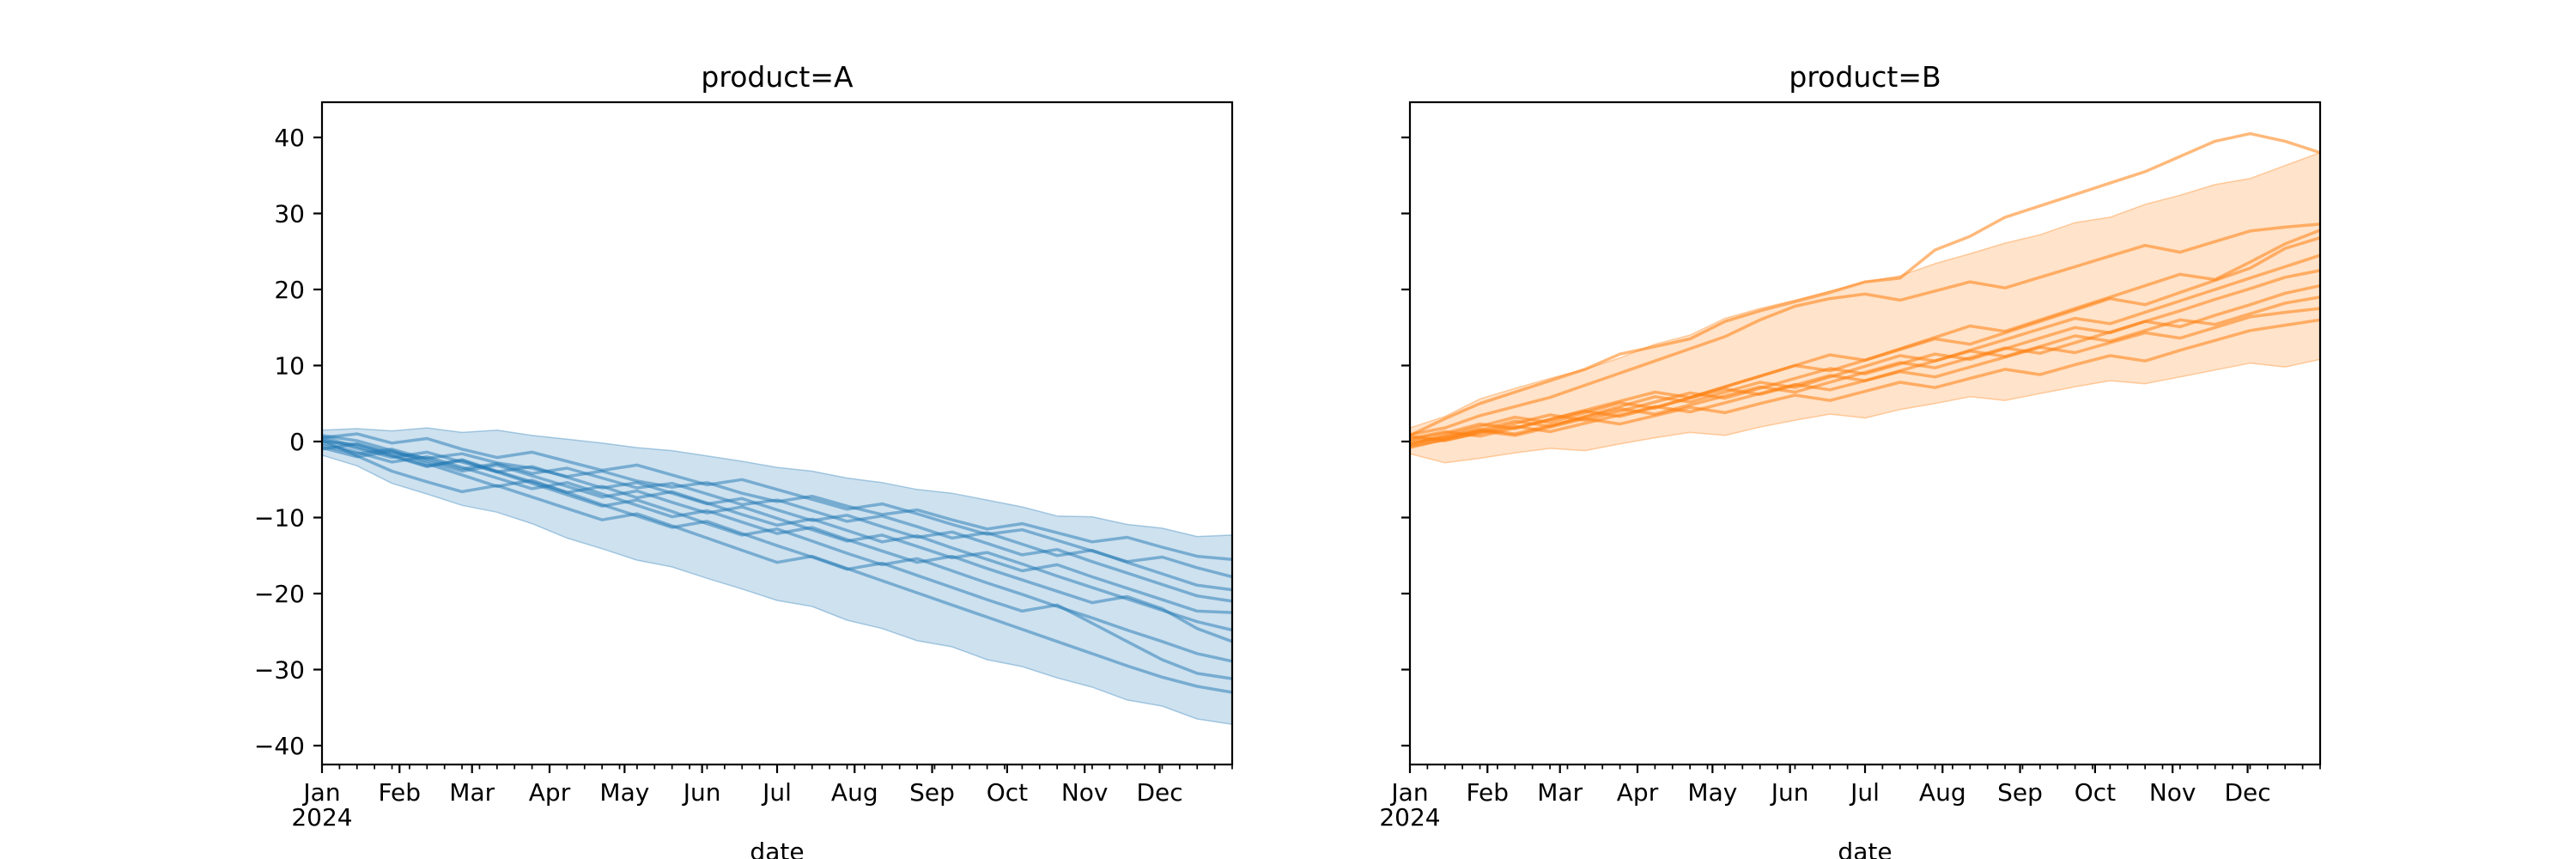 The image size is (2576, 859). What do you see at coordinates (297, 442) in the screenshot?
I see `y-tick-label: 0` at bounding box center [297, 442].